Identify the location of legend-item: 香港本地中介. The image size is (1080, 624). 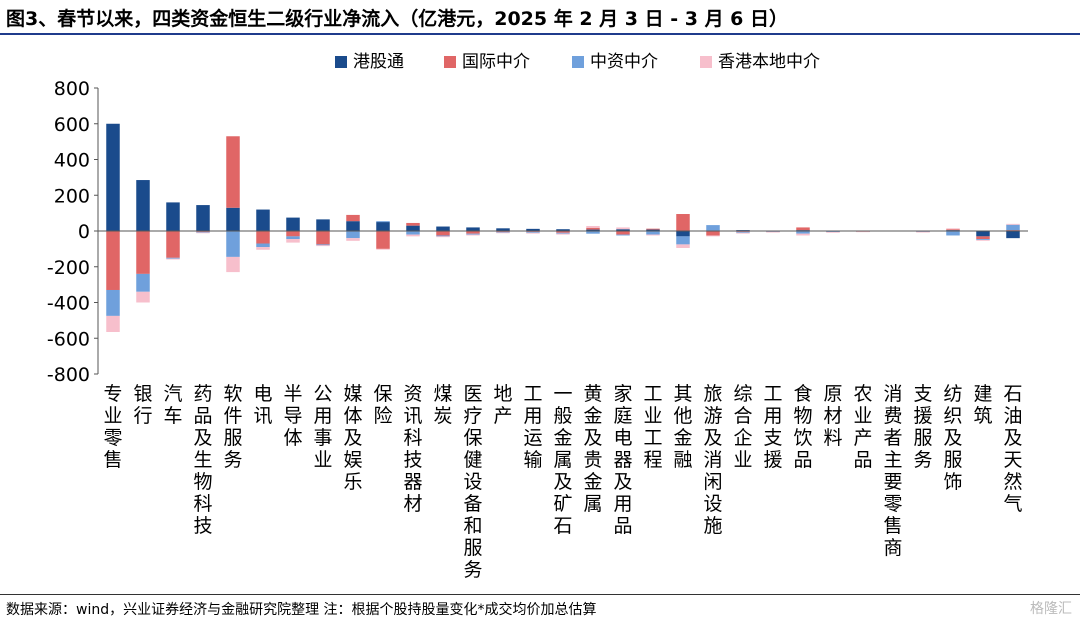
(760, 62).